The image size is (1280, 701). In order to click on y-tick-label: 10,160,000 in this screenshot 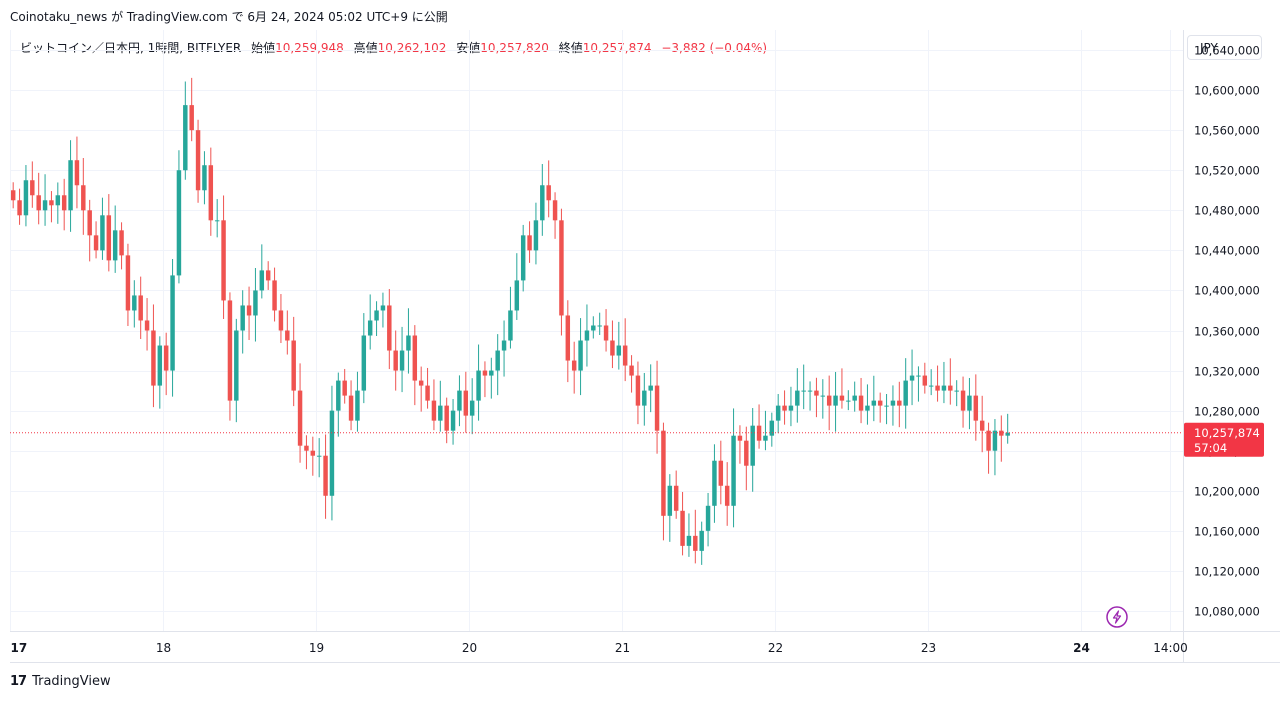, I will do `click(1227, 532)`.